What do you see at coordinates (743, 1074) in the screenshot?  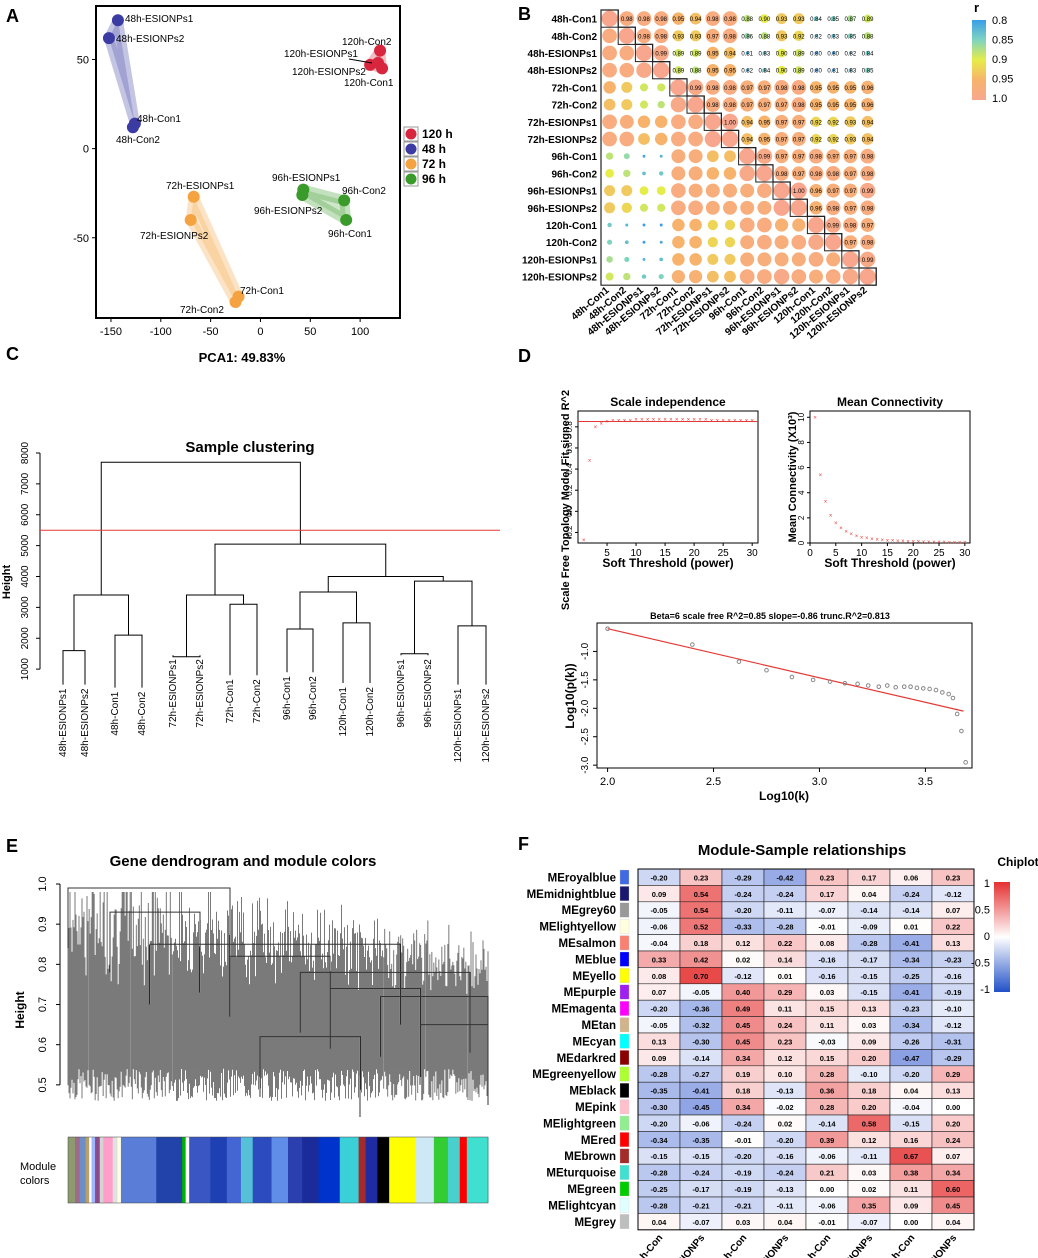 I see `heatmap-cell-value: 0.19` at bounding box center [743, 1074].